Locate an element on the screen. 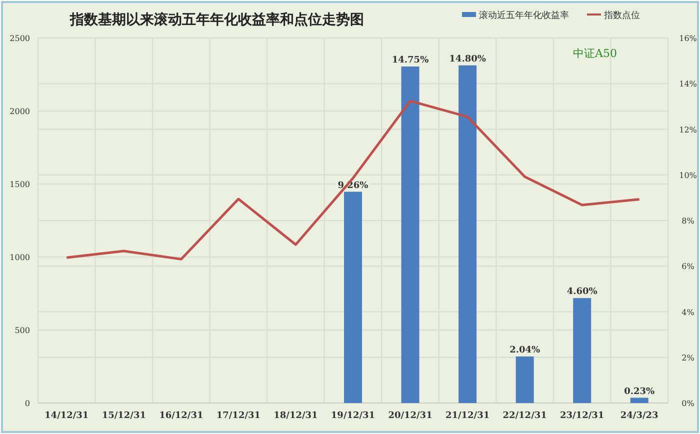 This screenshot has height=434, width=700. y-tick-label: 2500 is located at coordinates (20, 38).